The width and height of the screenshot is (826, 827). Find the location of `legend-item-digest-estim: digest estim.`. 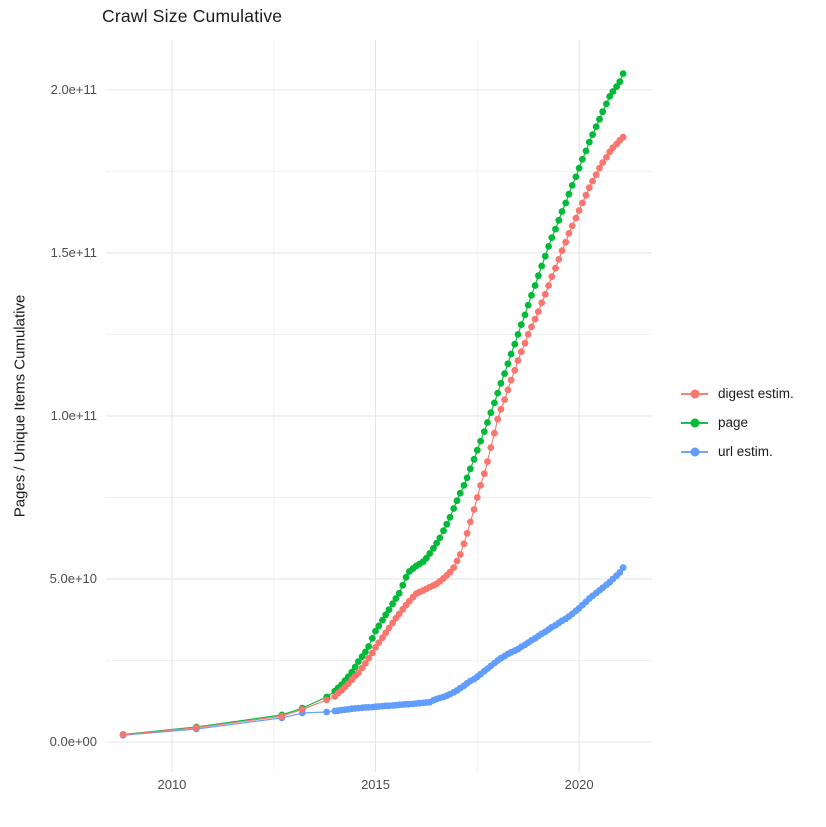

legend-item-digest-estim: digest estim. is located at coordinates (737, 393).